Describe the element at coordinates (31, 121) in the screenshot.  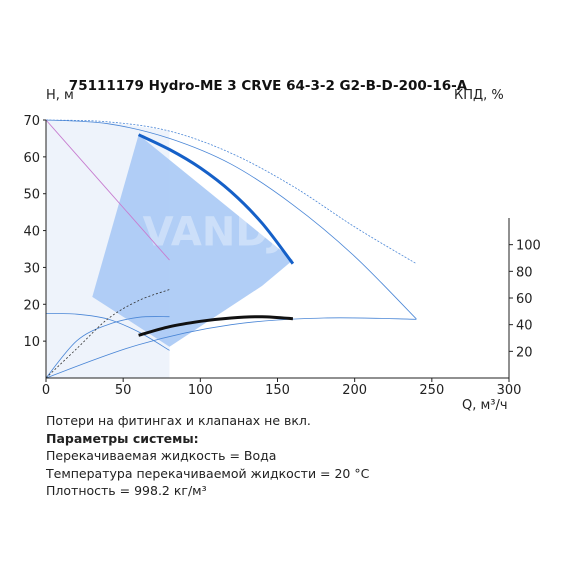
I see `y-tick-label: 70` at that location.